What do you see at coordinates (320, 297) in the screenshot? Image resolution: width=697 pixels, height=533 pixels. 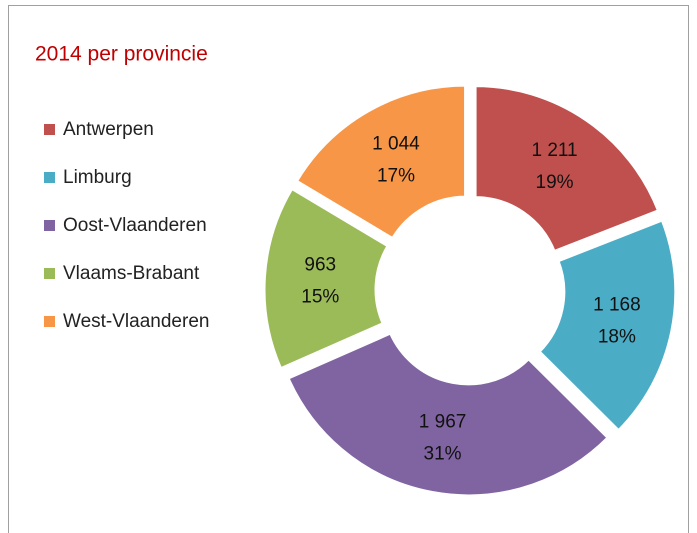 I see `percent-label: 15%` at bounding box center [320, 297].